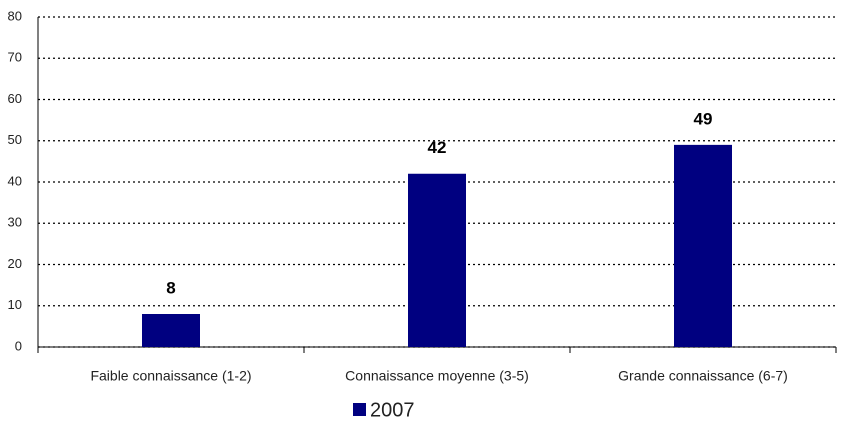  What do you see at coordinates (15, 98) in the screenshot?
I see `y-tick-label: 60` at bounding box center [15, 98].